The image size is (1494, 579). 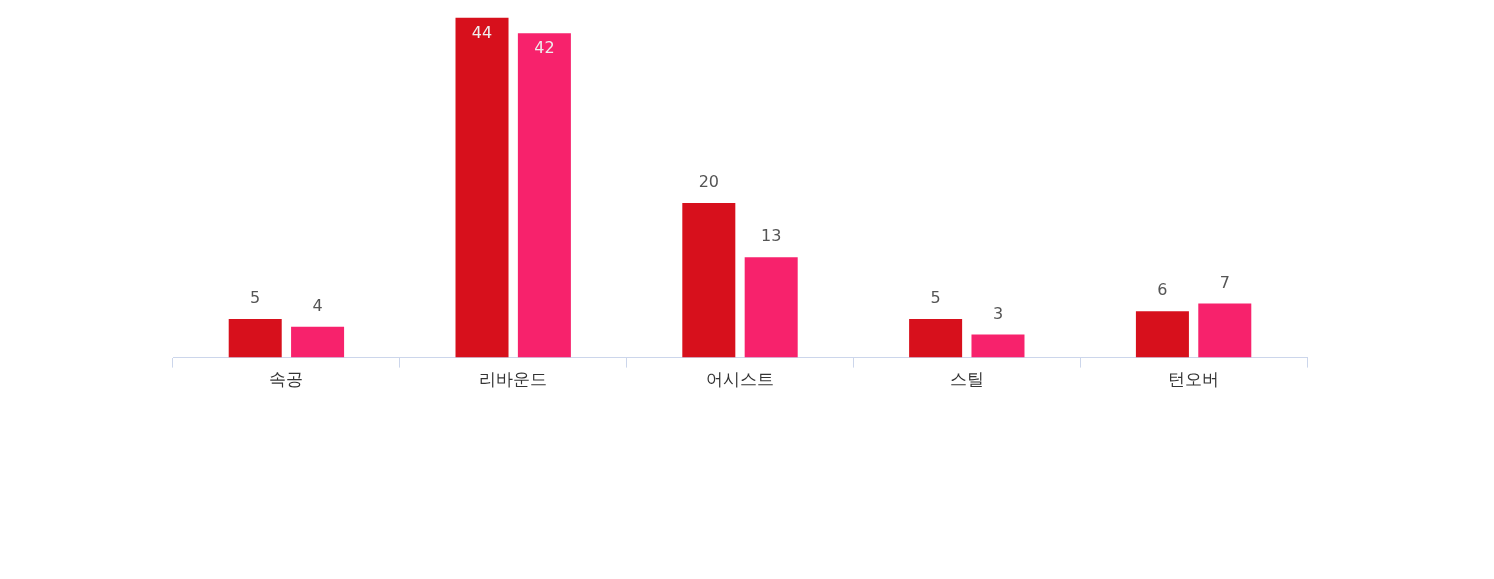 I want to click on data-label: 13, so click(x=771, y=236).